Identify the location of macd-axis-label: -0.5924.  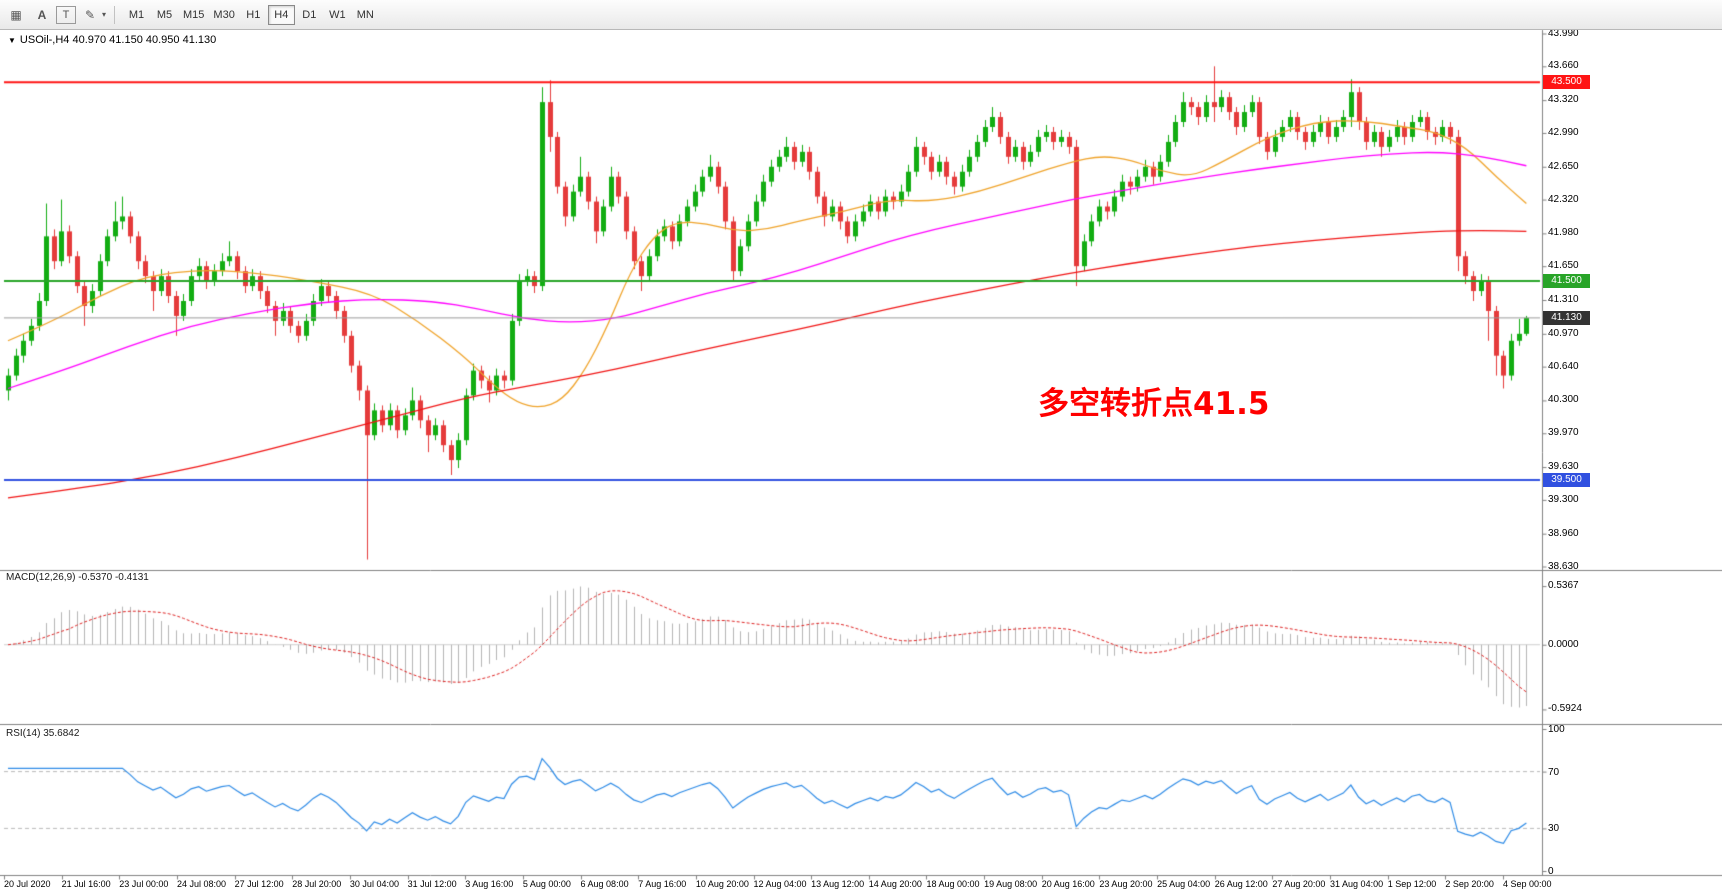
(1565, 709).